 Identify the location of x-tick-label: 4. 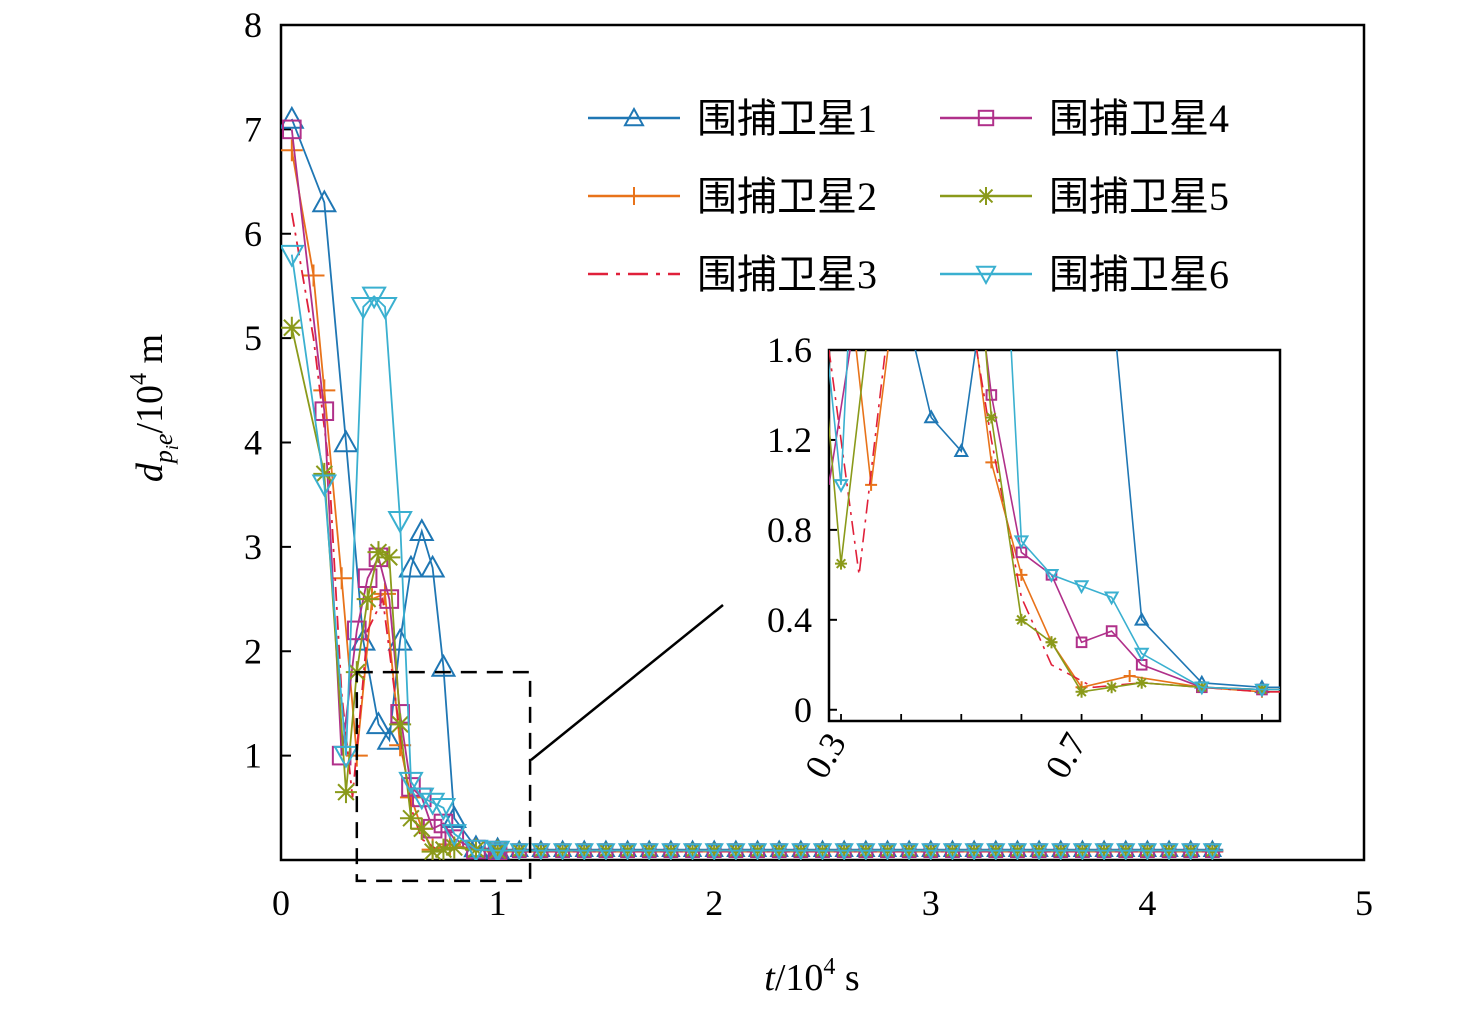
(1147, 903).